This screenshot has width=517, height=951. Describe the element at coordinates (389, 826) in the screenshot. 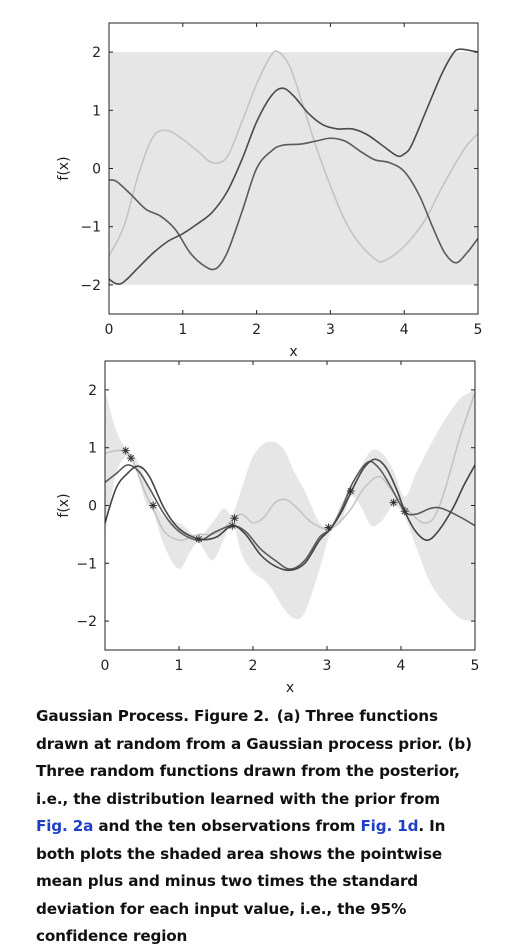

I see `figure-1d-link: Fig. 1d` at that location.